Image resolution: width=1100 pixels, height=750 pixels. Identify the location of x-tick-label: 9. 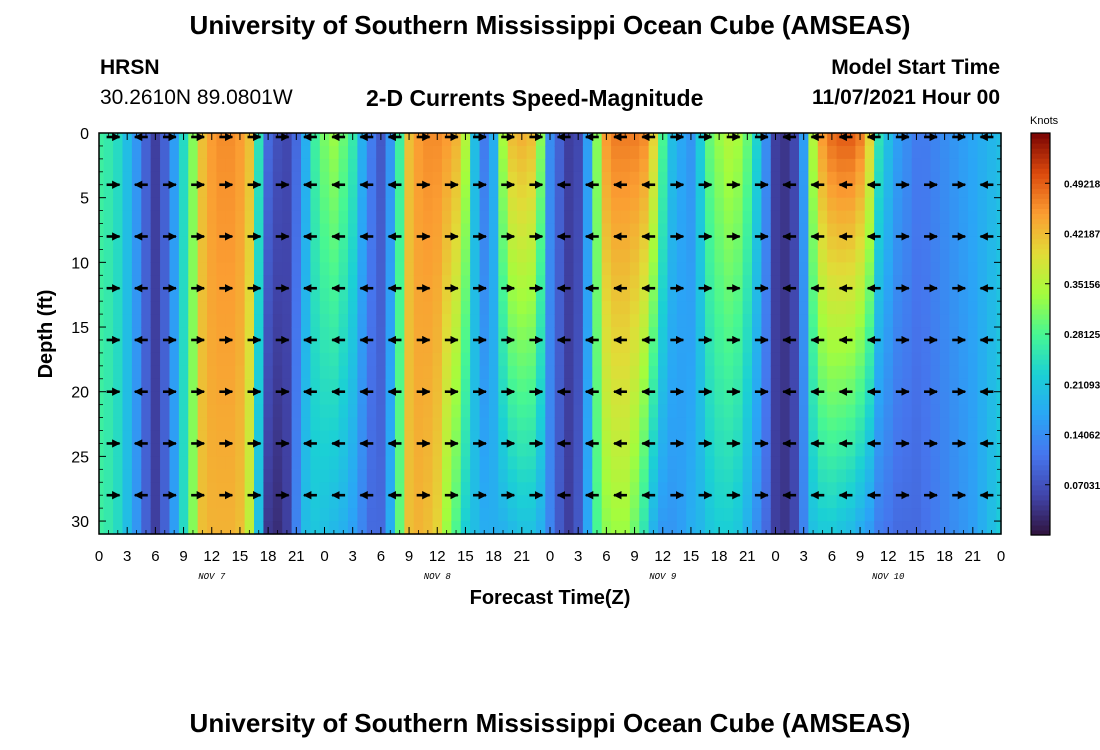
(409, 556).